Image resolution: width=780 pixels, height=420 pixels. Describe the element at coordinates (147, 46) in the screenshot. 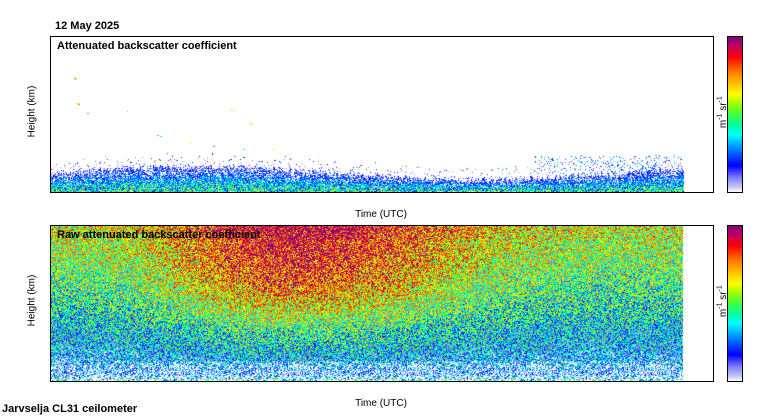

I see `plot-title-1: Attenuated backscatter coefficient` at that location.